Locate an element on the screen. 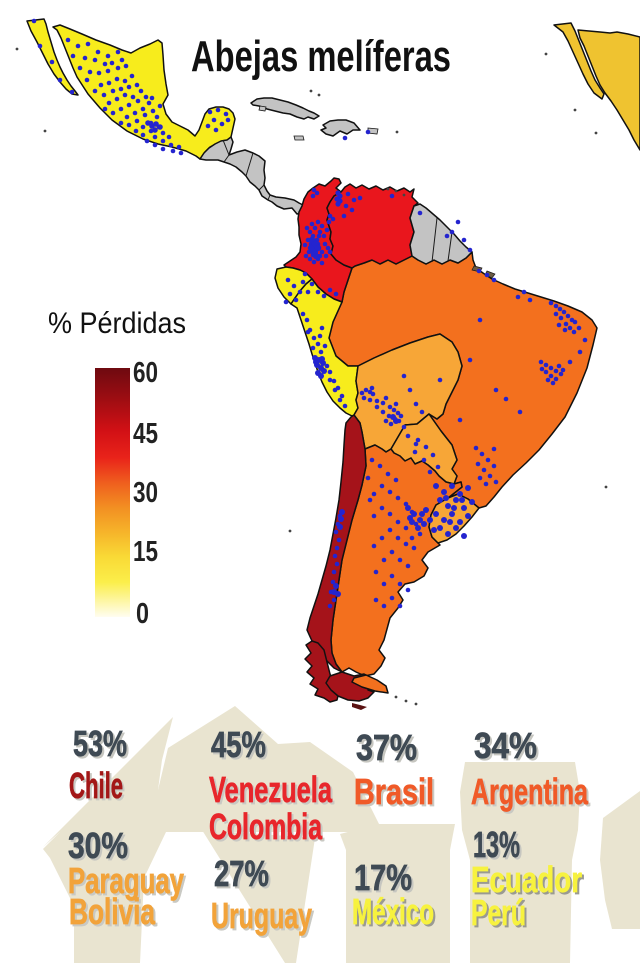 Image resolution: width=640 pixels, height=963 pixels. svg-text: 45 is located at coordinates (145, 434).